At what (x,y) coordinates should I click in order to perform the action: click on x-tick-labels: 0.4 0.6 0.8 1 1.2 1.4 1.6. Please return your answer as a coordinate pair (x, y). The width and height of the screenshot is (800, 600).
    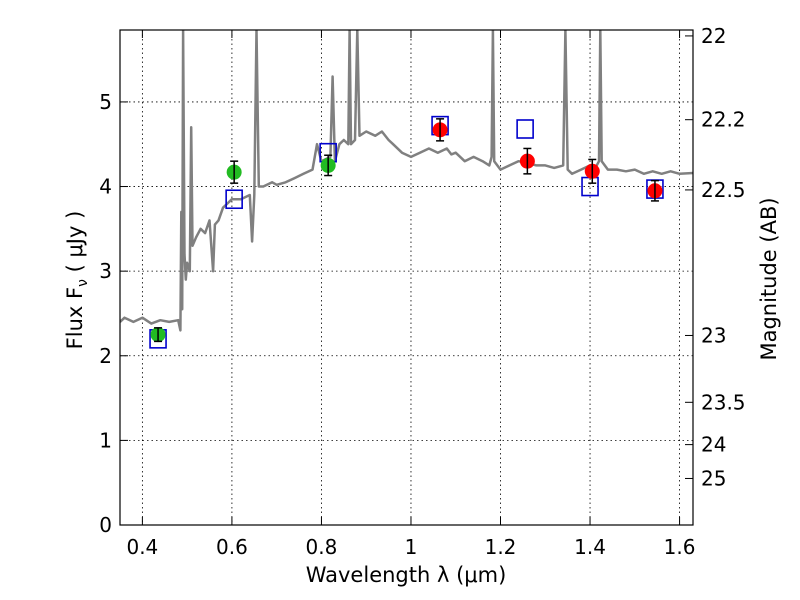
    Looking at the image, I should click on (410, 547).